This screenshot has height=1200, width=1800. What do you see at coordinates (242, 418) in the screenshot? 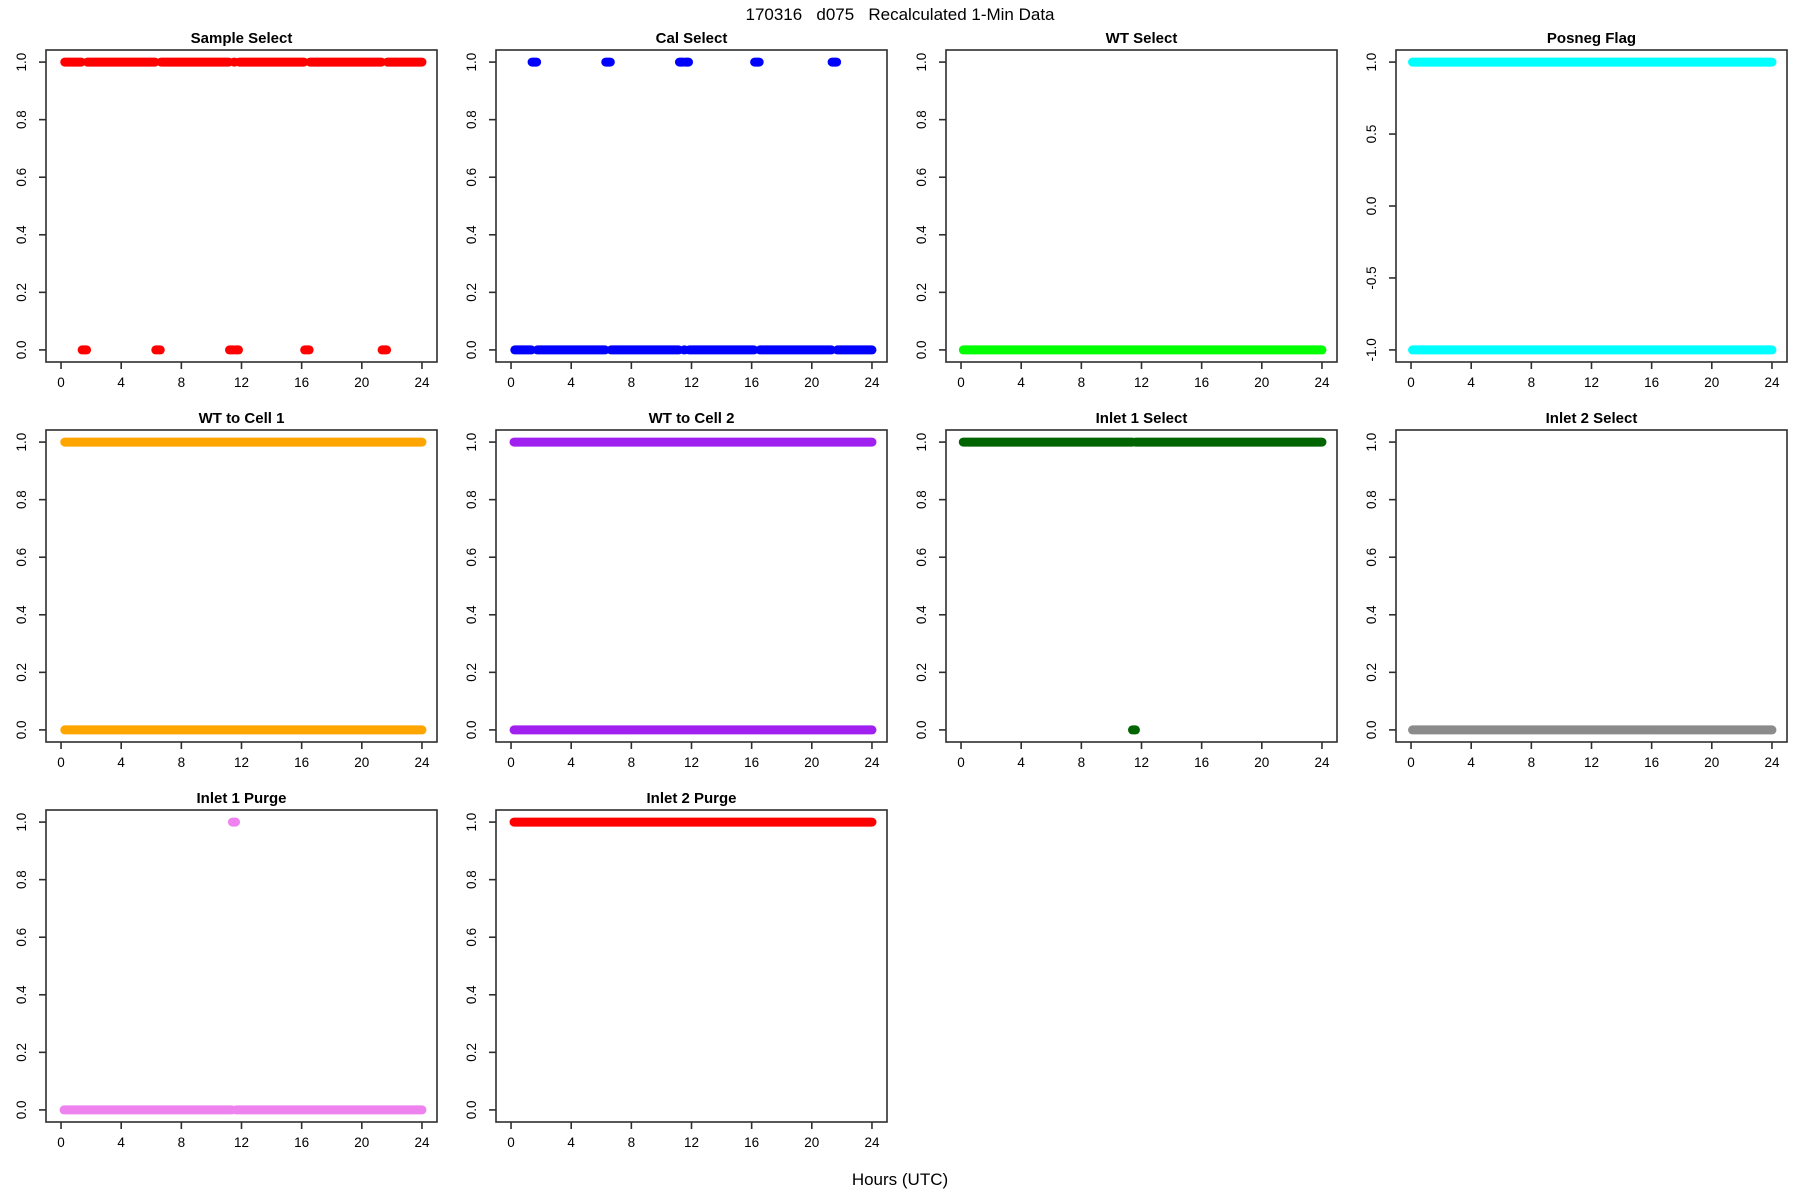
I see `plot-title: WT to Cell 1` at bounding box center [242, 418].